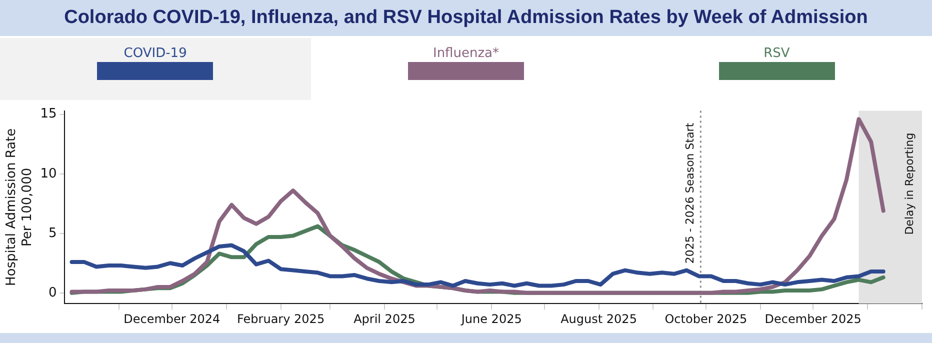  Describe the element at coordinates (52, 233) in the screenshot. I see `y-tick-label: 5` at that location.